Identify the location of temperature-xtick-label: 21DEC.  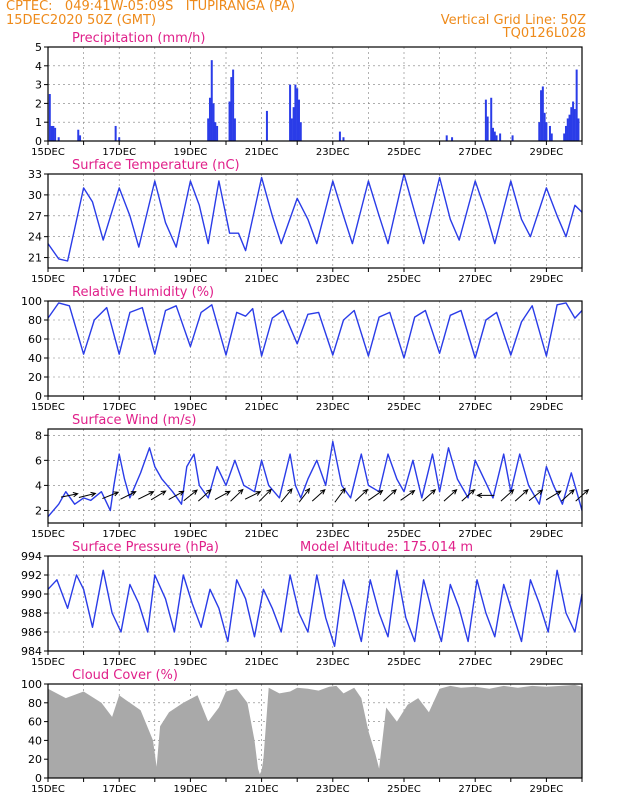
(262, 279).